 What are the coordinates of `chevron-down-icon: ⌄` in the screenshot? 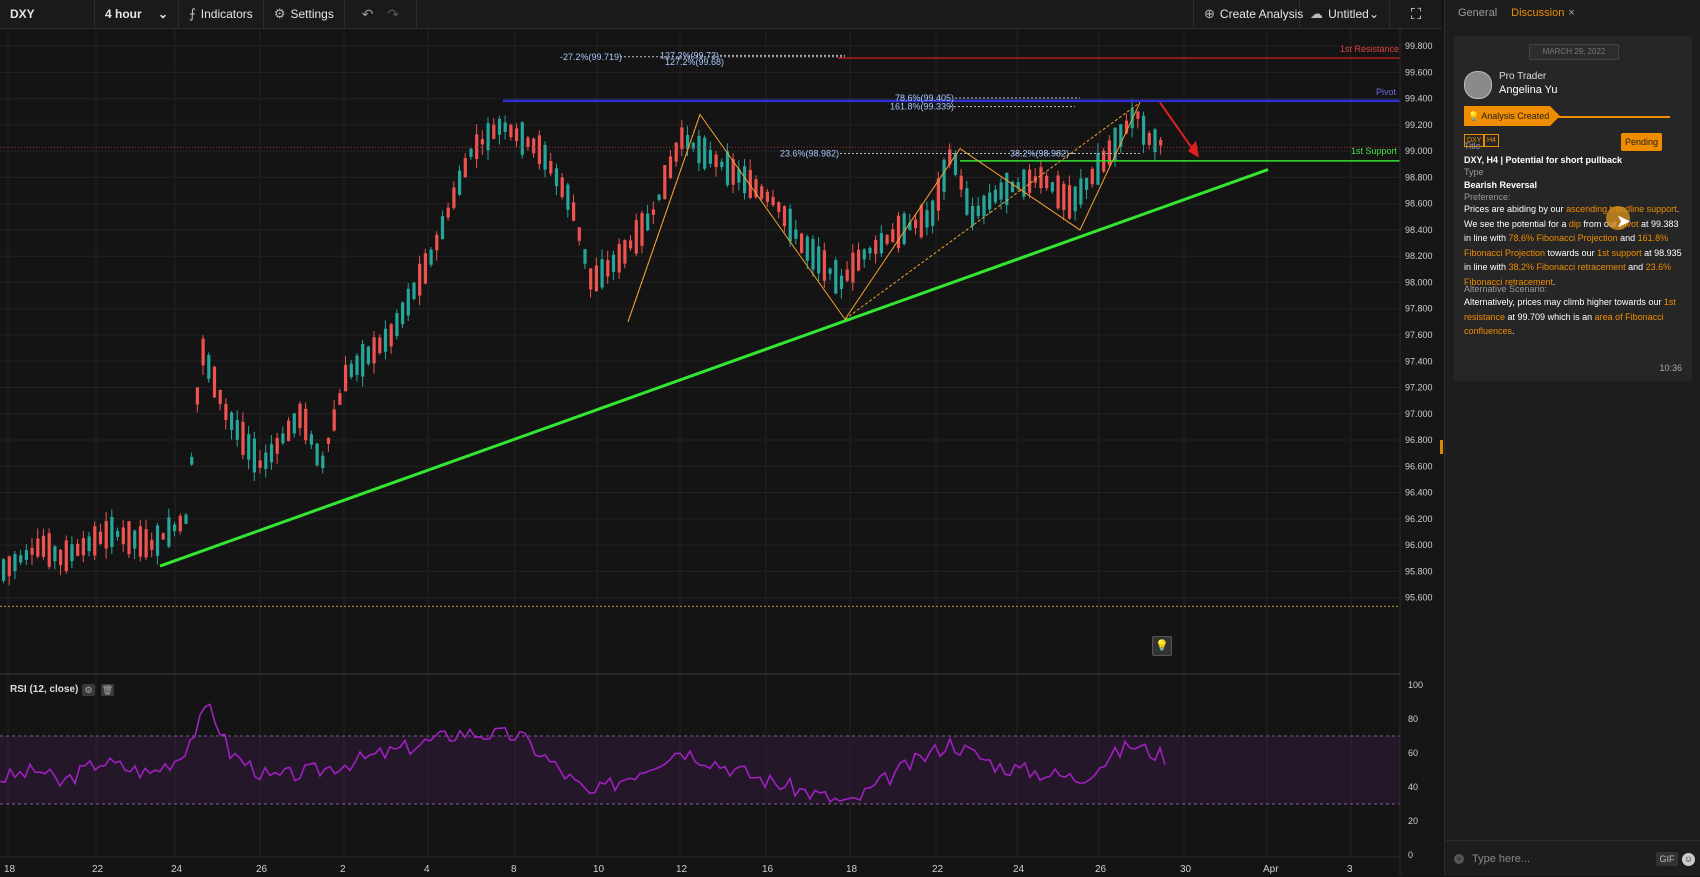 It's located at (162, 14).